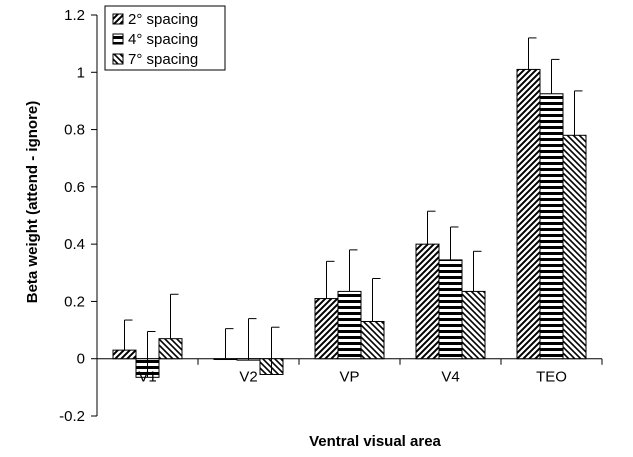 The width and height of the screenshot is (633, 457). I want to click on y-tick-label: 1.2, so click(74, 15).